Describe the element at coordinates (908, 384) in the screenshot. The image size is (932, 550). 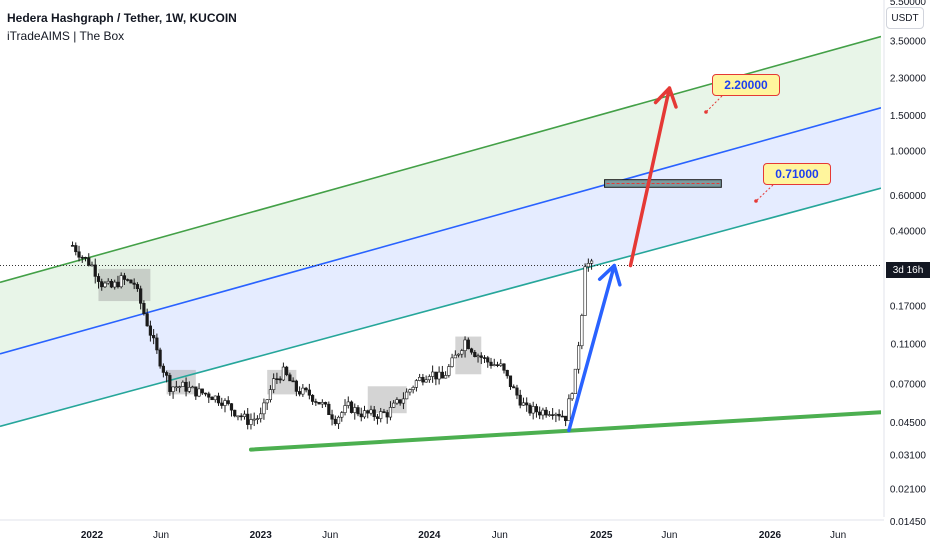
I see `y-tick-label-10: 0.07000` at that location.